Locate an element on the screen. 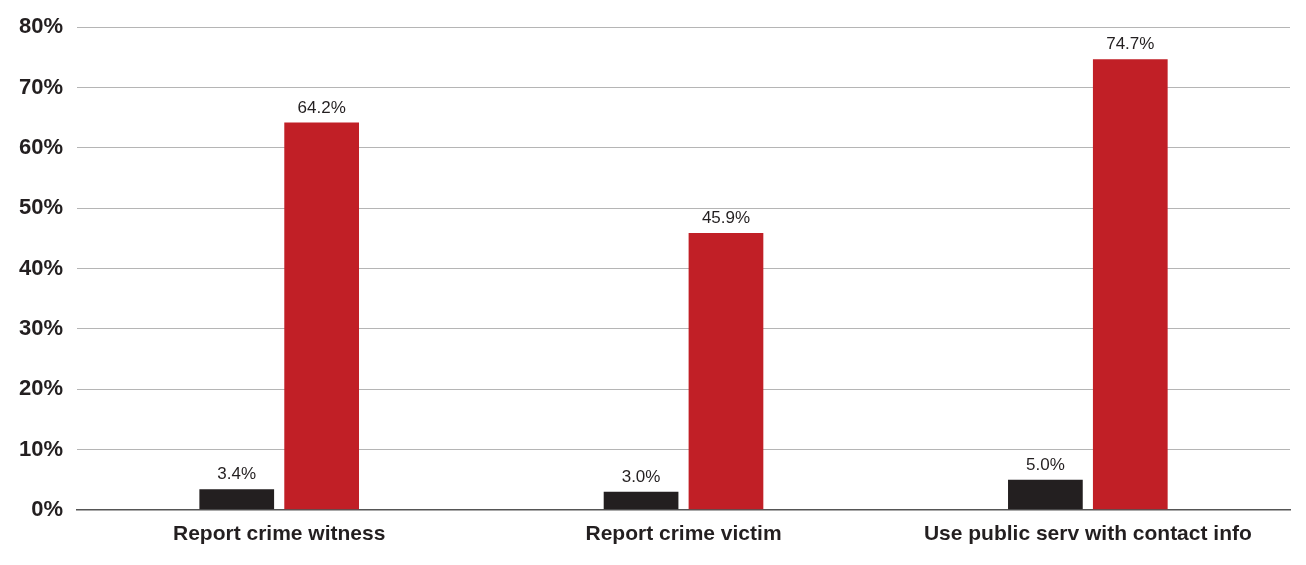 This screenshot has width=1306, height=565. data-label: 74.7% is located at coordinates (1130, 44).